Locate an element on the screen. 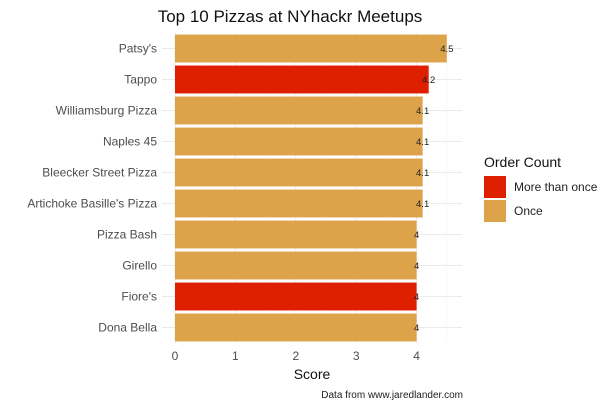 The width and height of the screenshot is (612, 407). category-label: Girello is located at coordinates (139, 266).